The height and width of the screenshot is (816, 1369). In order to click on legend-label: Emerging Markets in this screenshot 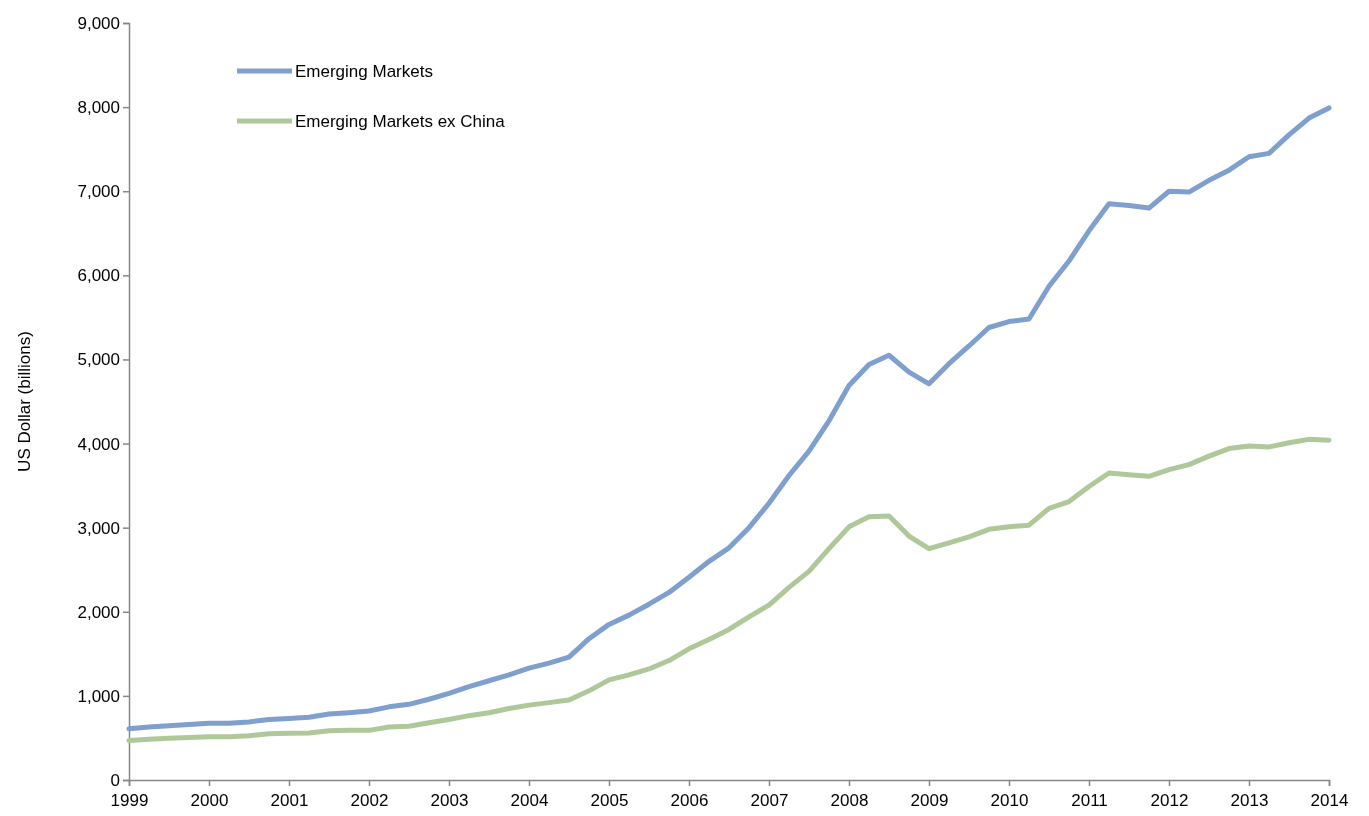, I will do `click(364, 71)`.